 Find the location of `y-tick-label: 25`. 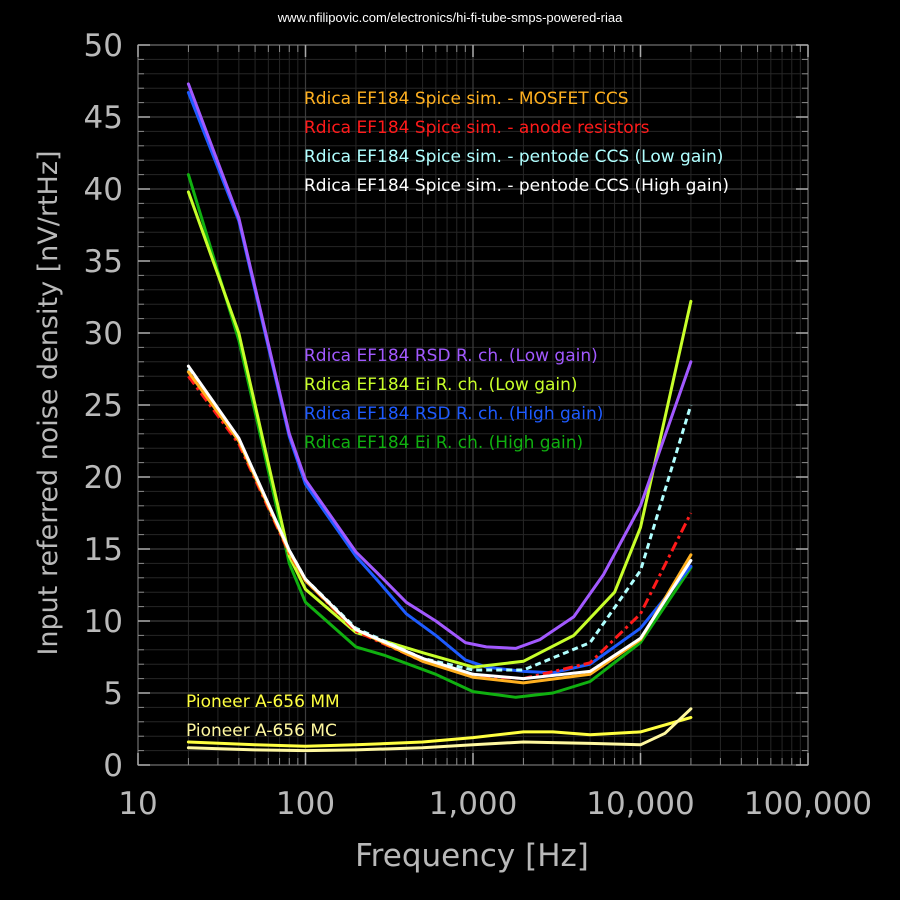

y-tick-label: 25 is located at coordinates (103, 406).